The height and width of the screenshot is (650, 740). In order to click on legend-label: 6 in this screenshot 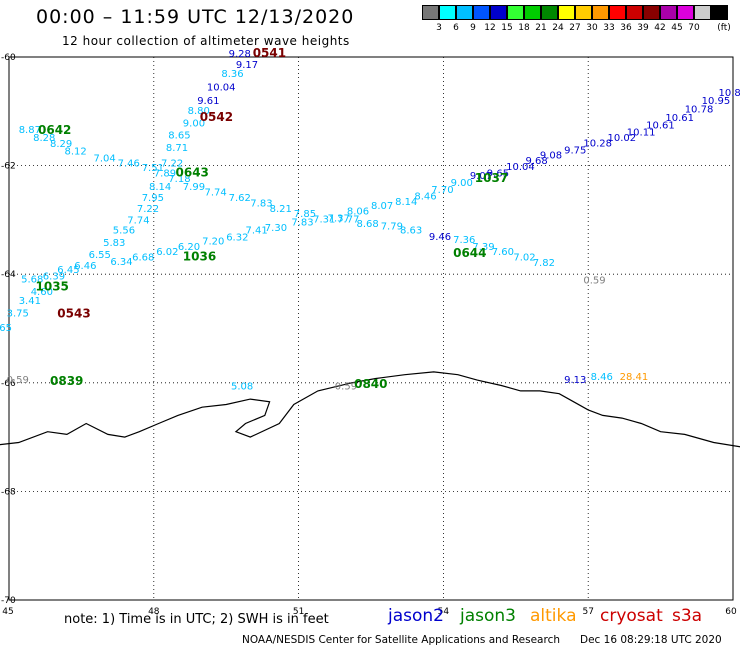, I will do `click(456, 28)`.